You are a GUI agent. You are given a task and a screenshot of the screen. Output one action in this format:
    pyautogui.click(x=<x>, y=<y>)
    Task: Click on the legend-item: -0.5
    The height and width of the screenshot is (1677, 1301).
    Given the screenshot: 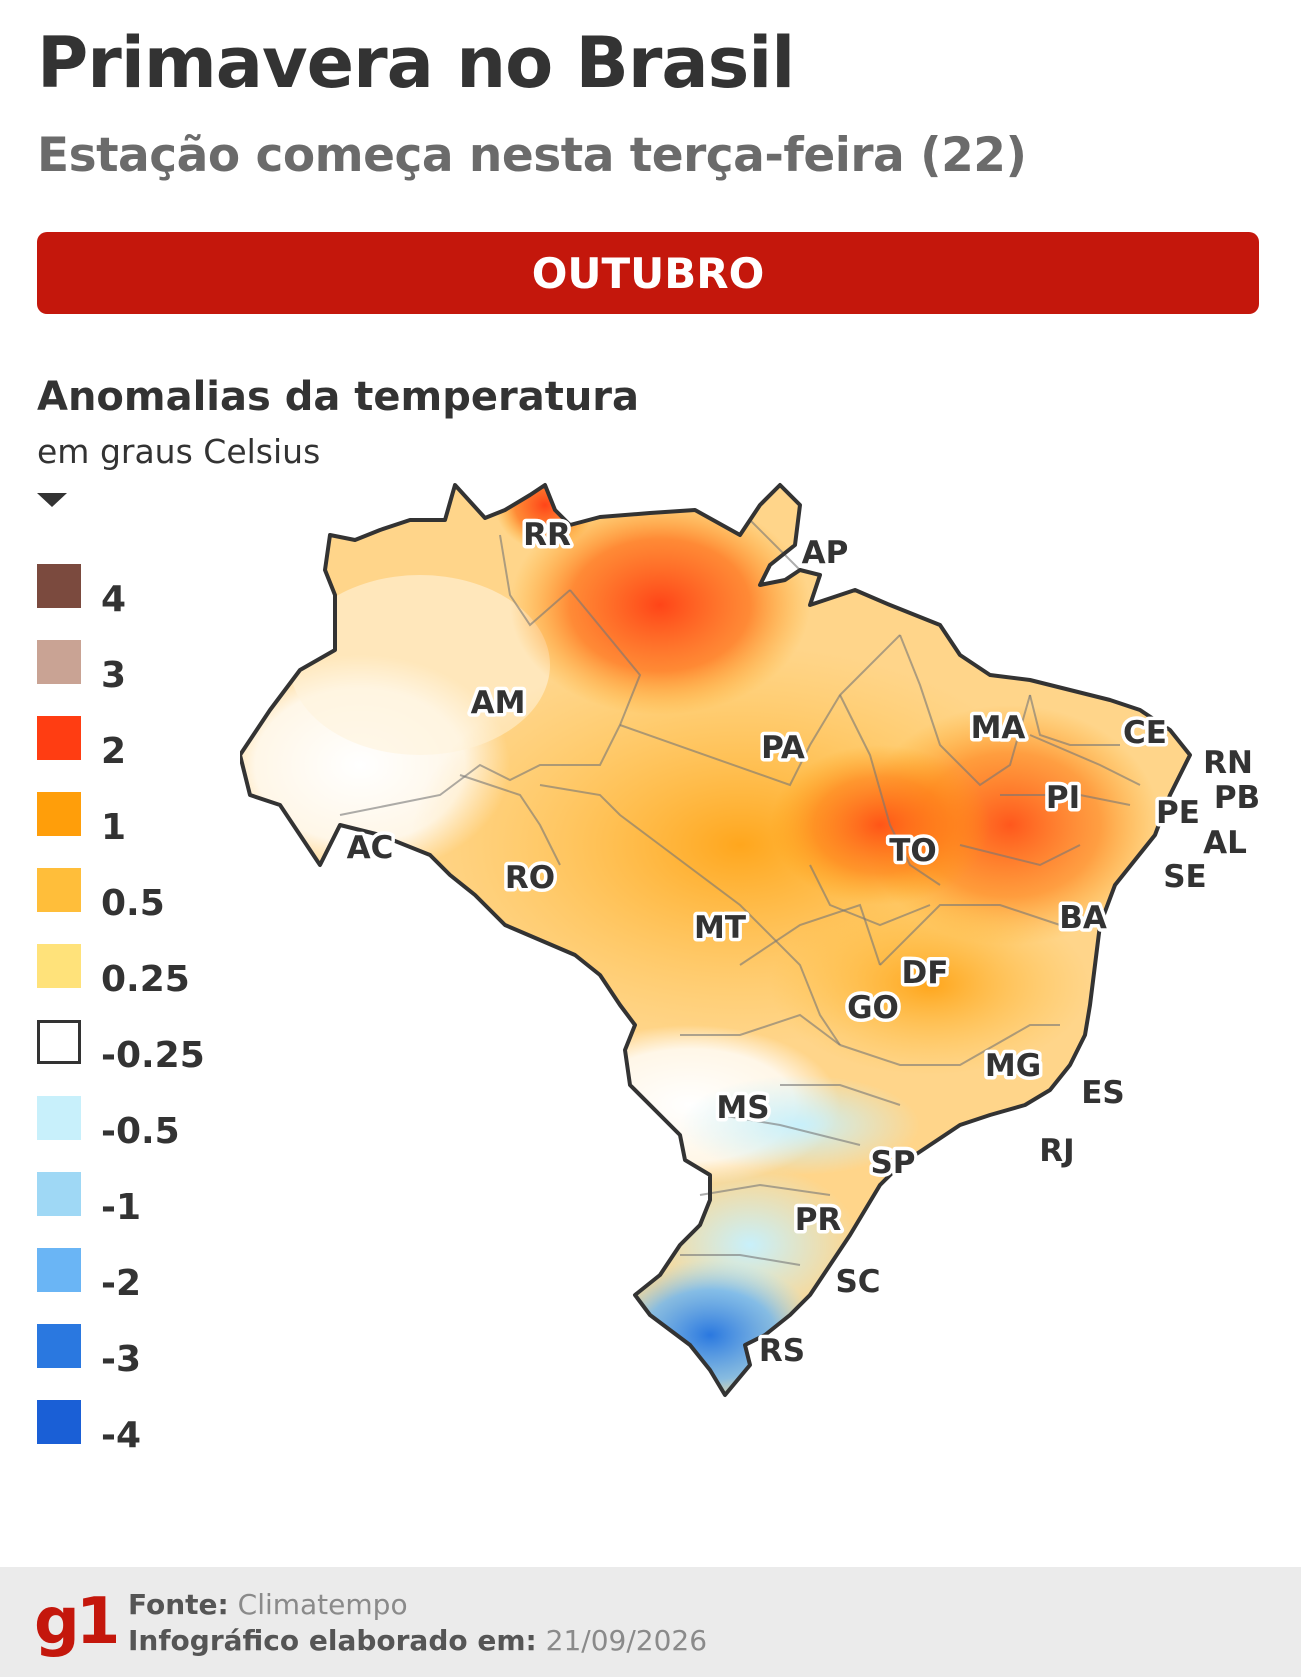 What is the action you would take?
    pyautogui.click(x=121, y=1118)
    